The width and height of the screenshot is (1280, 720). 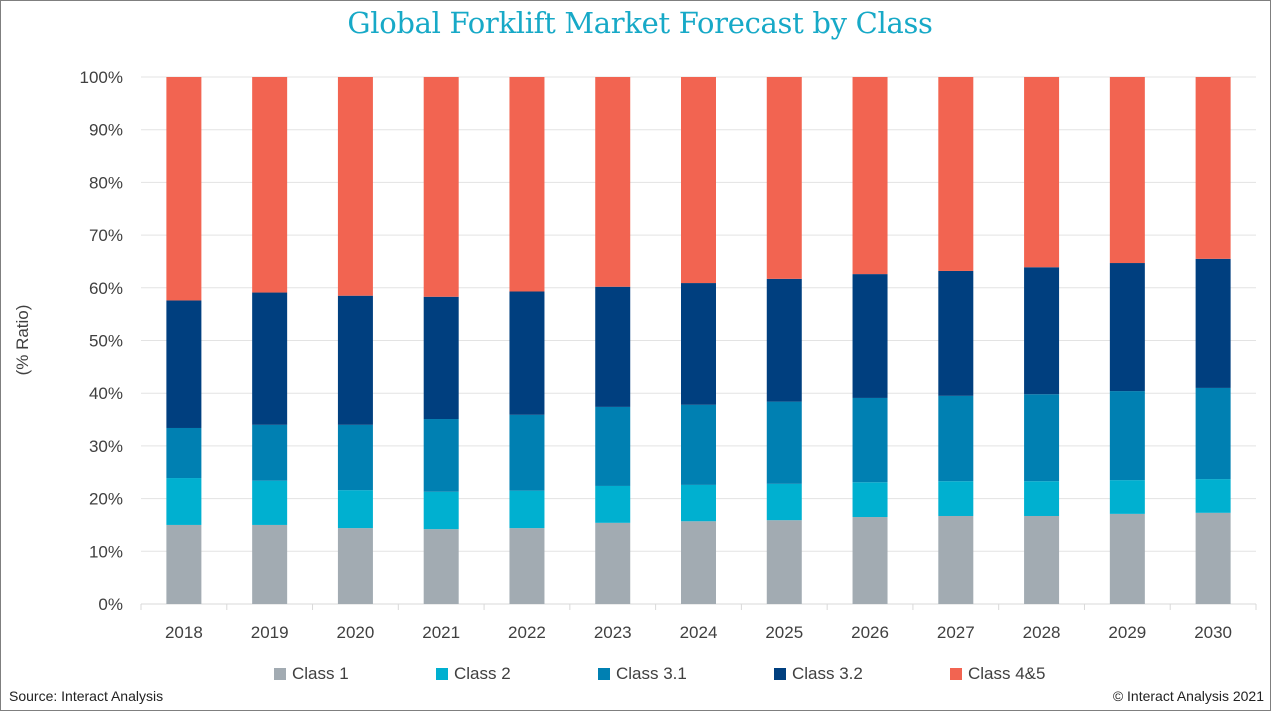 I want to click on bar-class-3-1-2030, so click(x=1213, y=433).